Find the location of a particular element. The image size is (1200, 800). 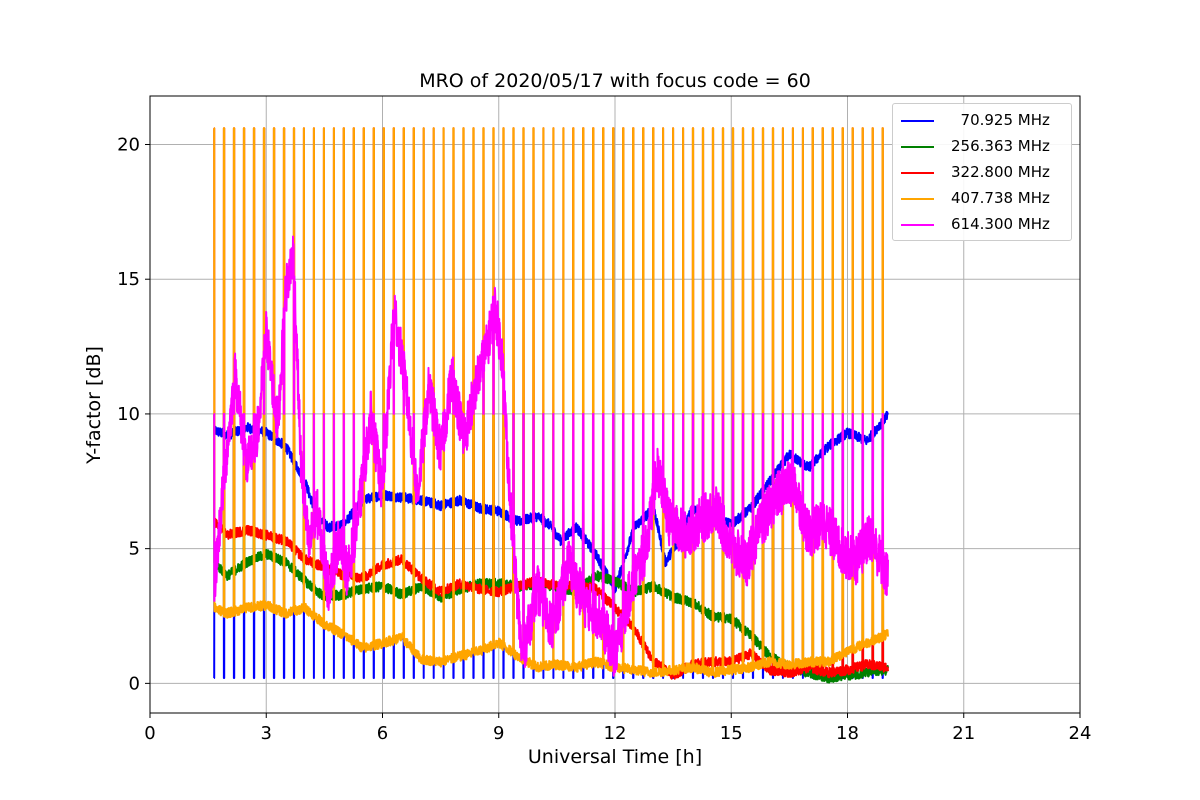

x-tick-label: 21 is located at coordinates (963, 733).